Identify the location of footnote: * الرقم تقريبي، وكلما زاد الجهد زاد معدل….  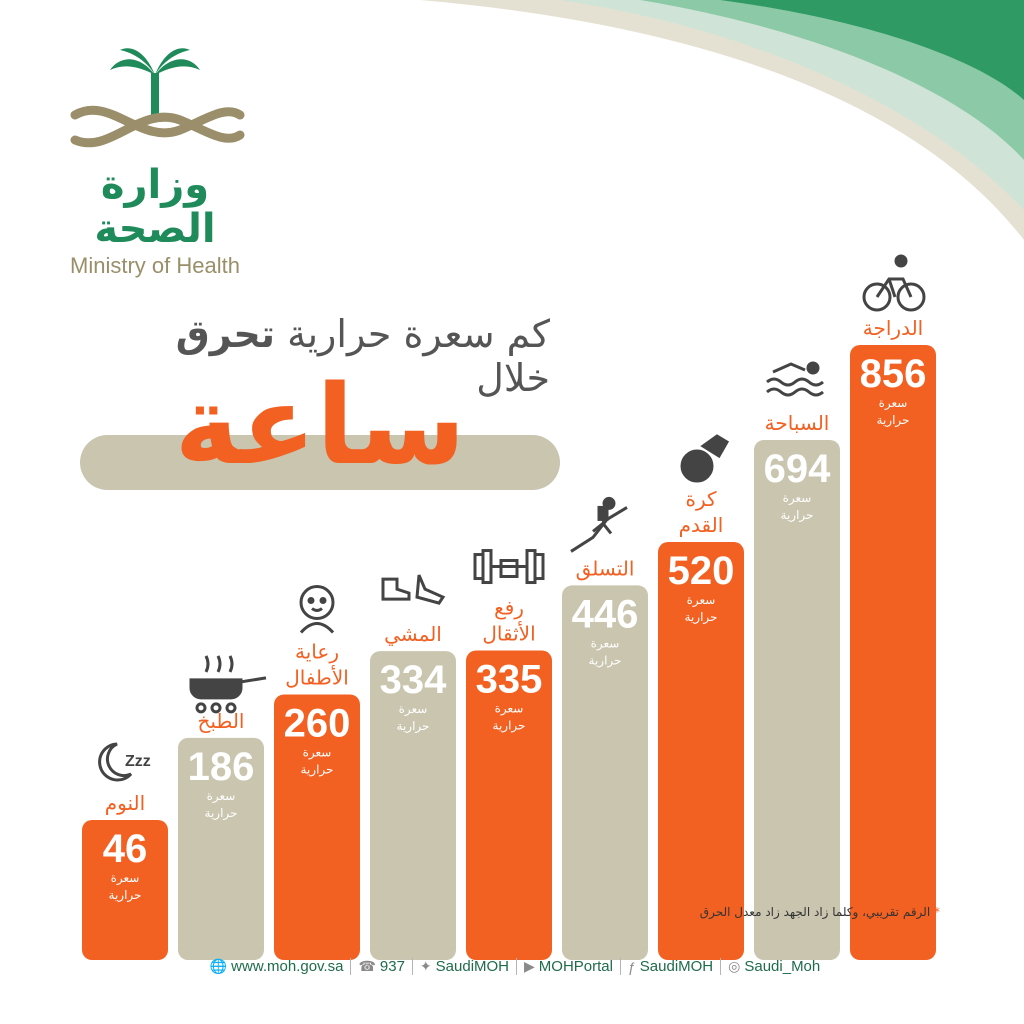
(795, 912).